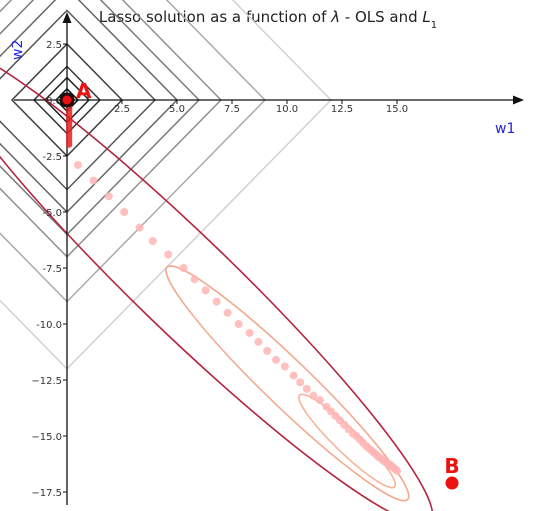 Image resolution: width=537 pixels, height=511 pixels. What do you see at coordinates (215, 17) in the screenshot?
I see `title-main: Lasso solution as a function of` at bounding box center [215, 17].